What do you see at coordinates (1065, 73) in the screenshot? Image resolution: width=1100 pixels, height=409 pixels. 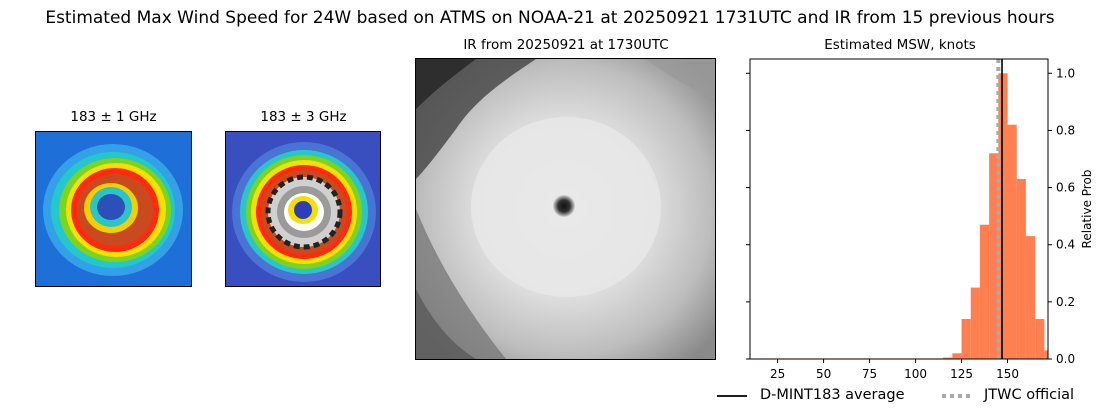 I see `y-tick-label-5: 1.0` at bounding box center [1065, 73].